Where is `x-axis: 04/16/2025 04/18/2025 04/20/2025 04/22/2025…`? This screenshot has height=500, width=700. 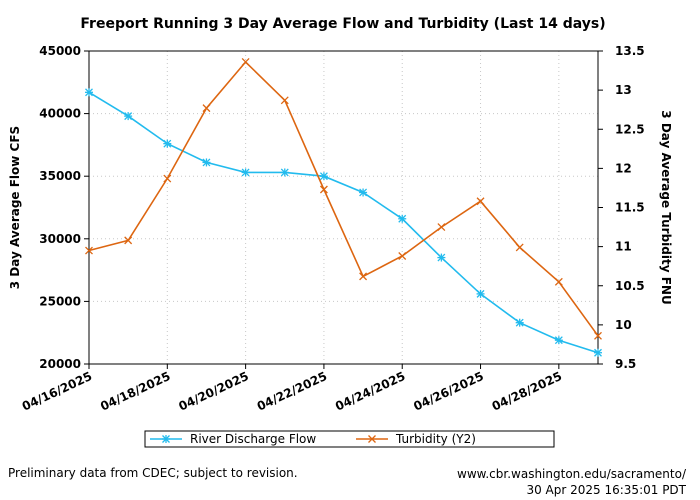
x-axis: 04/16/2025 04/18/2025 04/20/2025 04/22/2025… is located at coordinates (292, 389).